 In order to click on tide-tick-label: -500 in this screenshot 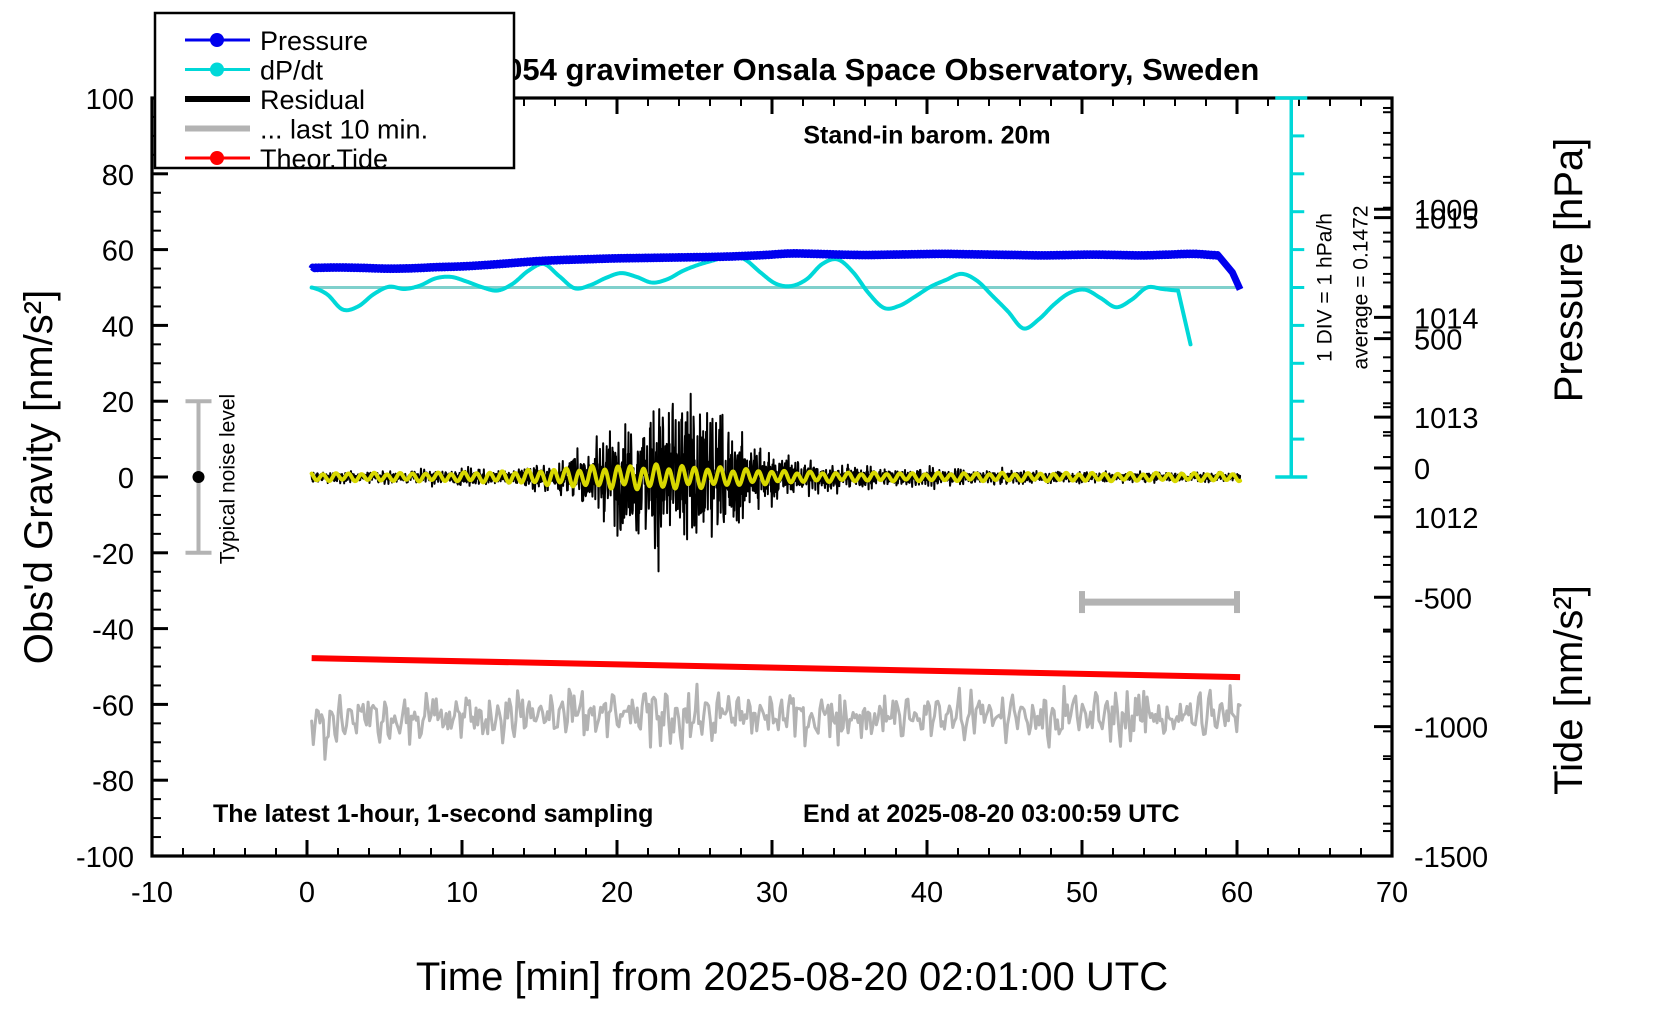, I will do `click(1443, 599)`.